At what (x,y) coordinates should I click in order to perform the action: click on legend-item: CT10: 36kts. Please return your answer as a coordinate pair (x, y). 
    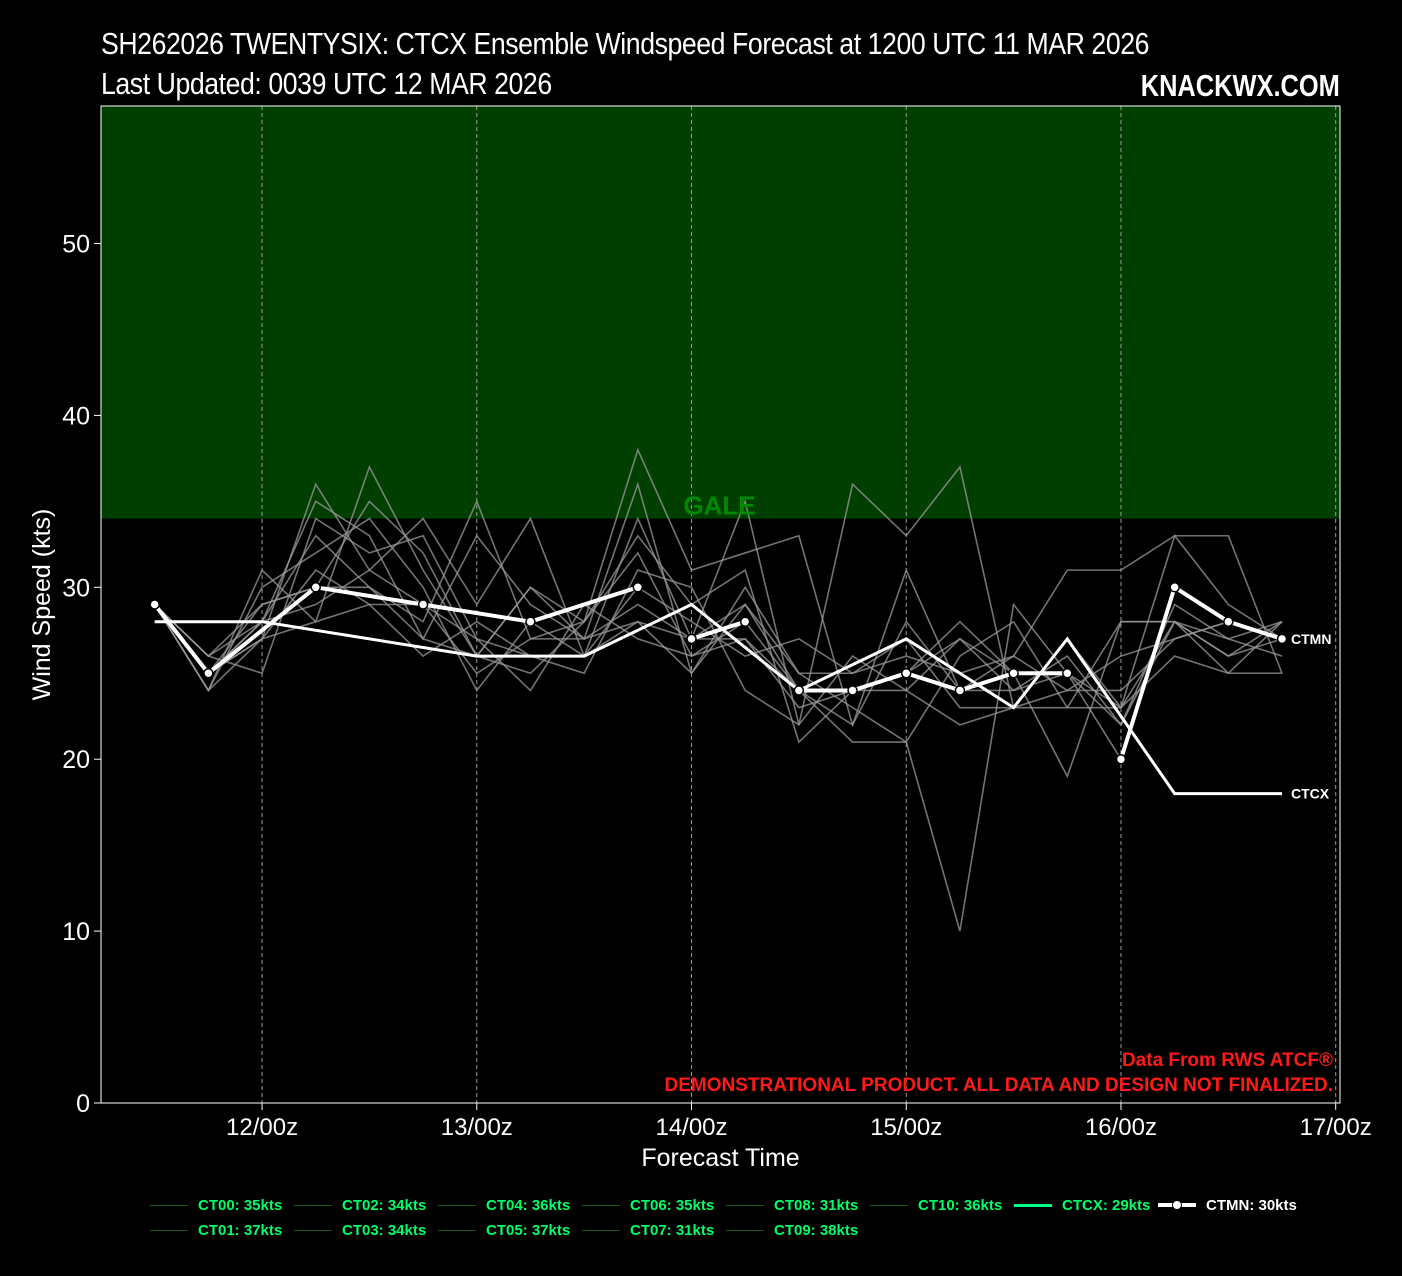
    Looking at the image, I should click on (936, 1205).